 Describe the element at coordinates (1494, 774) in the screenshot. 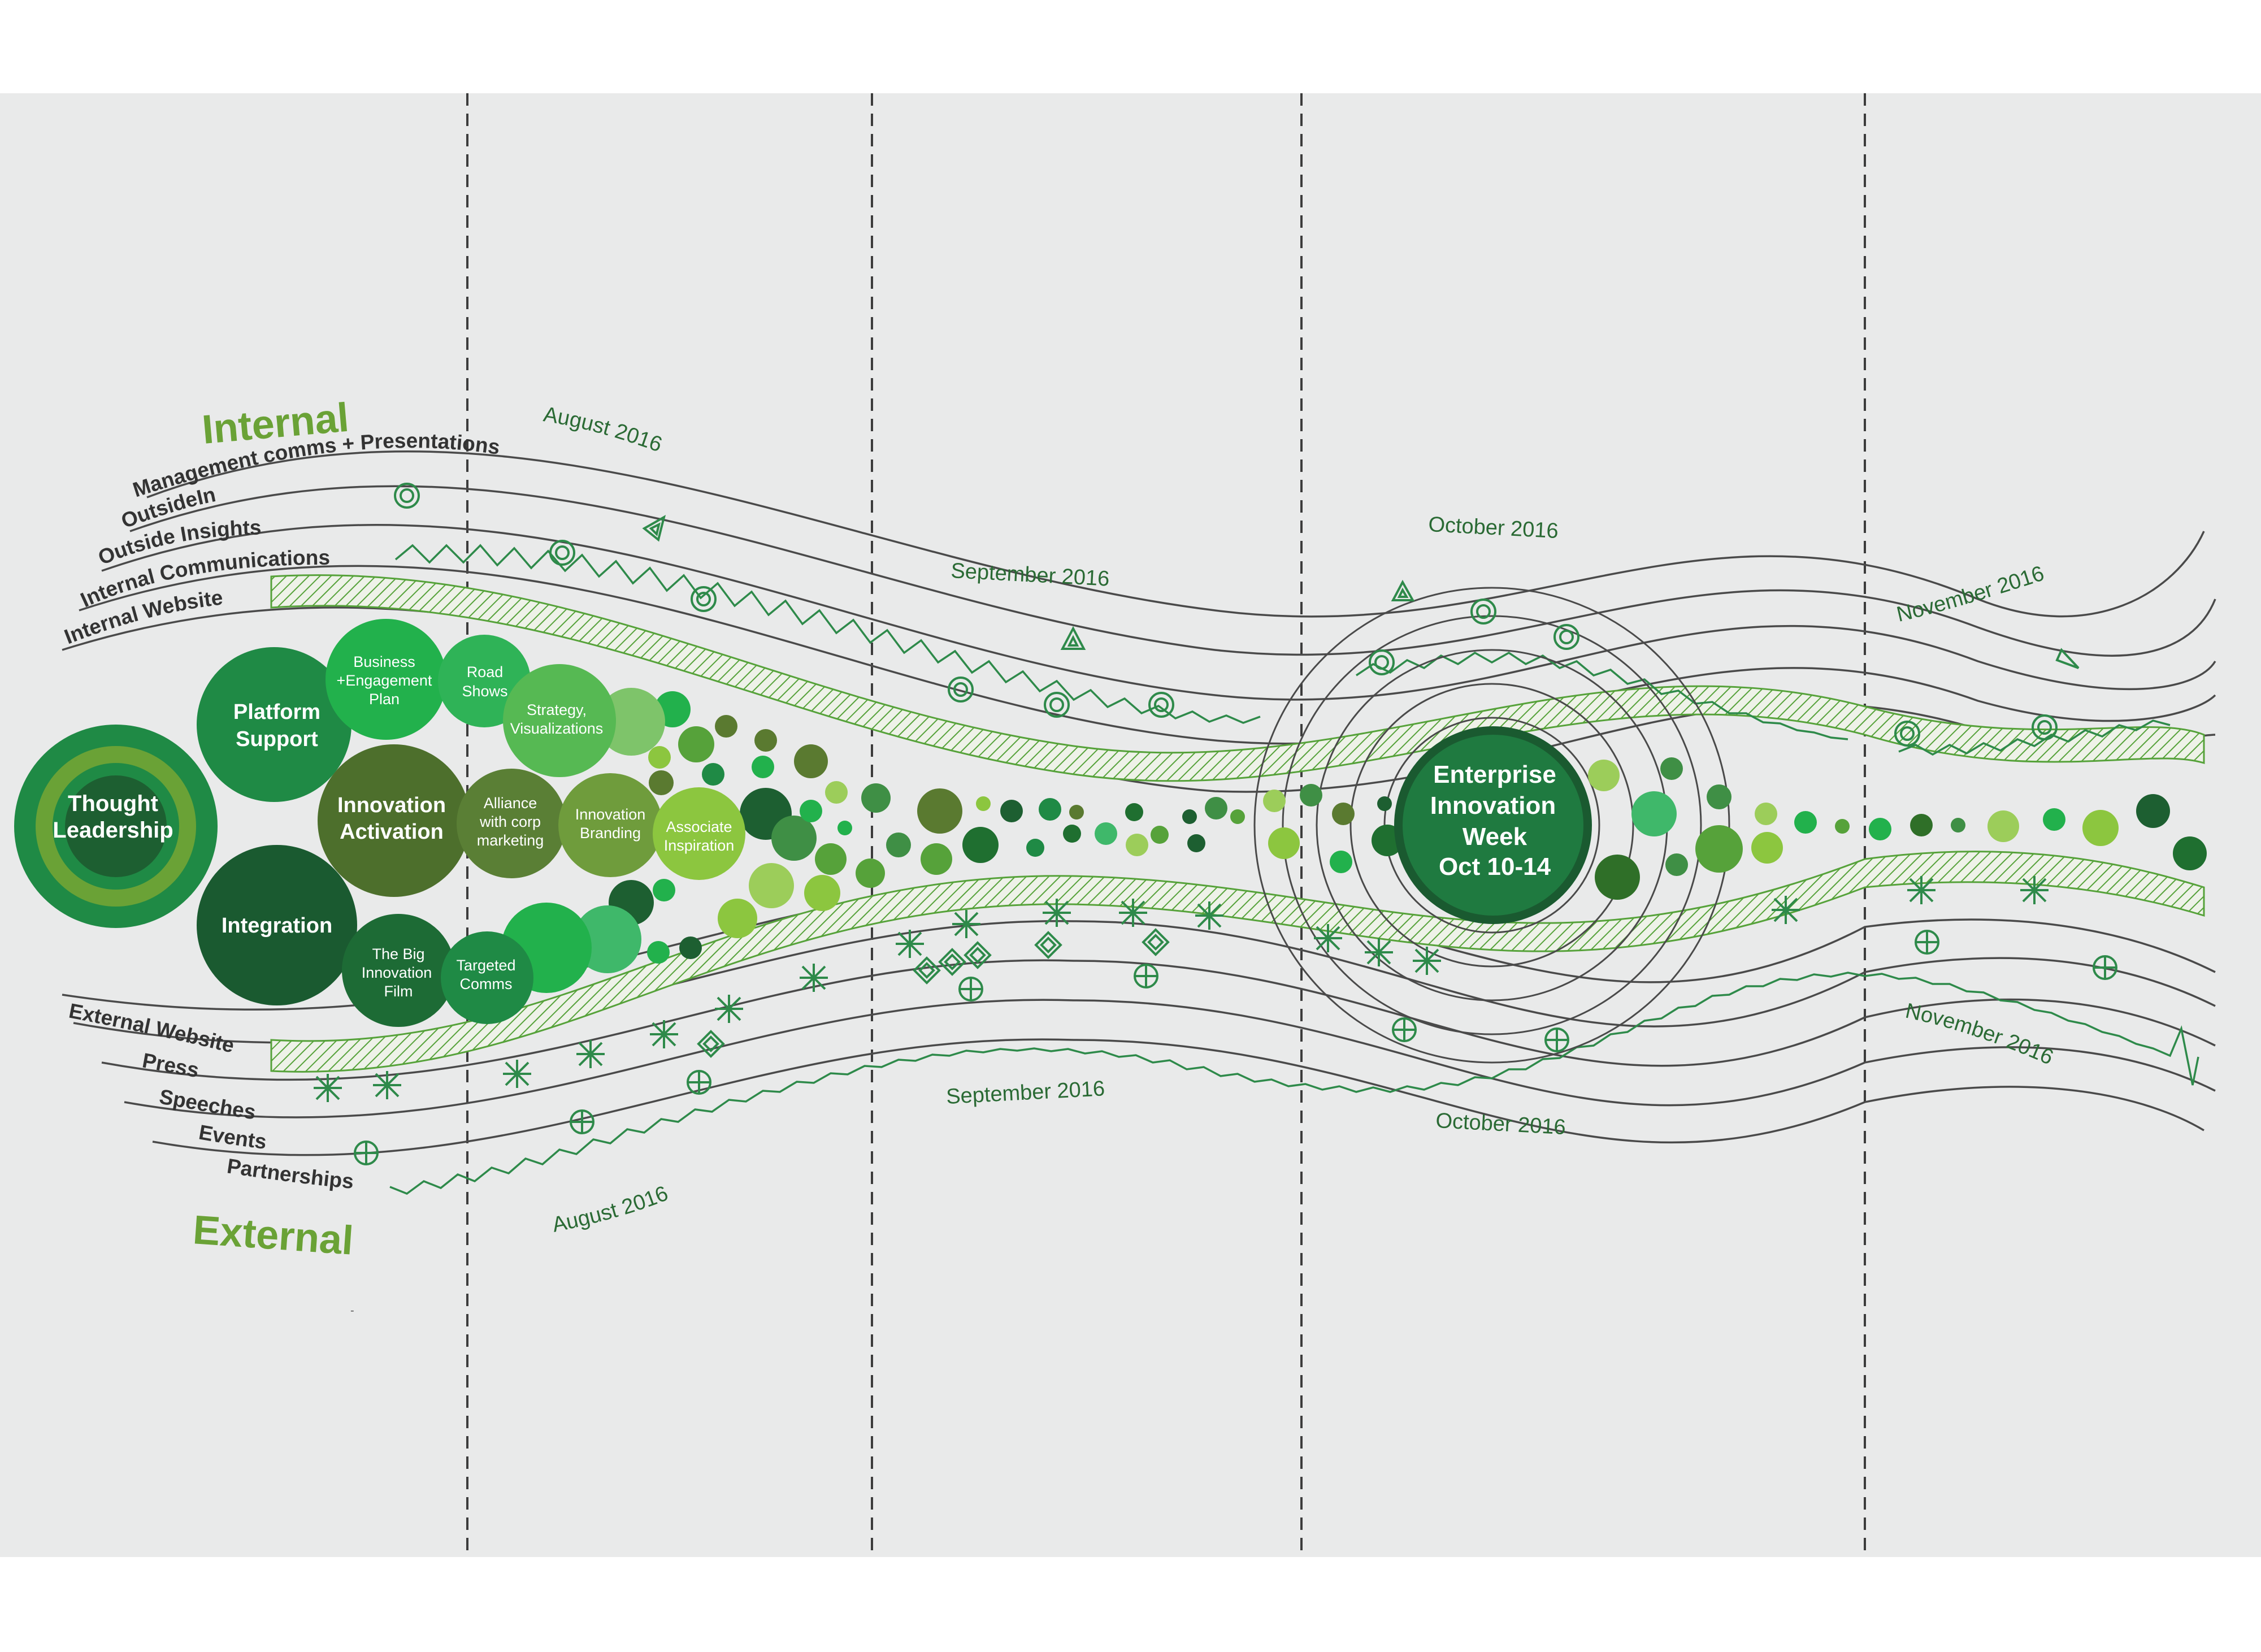

I see `event-line1: Enterprise` at that location.